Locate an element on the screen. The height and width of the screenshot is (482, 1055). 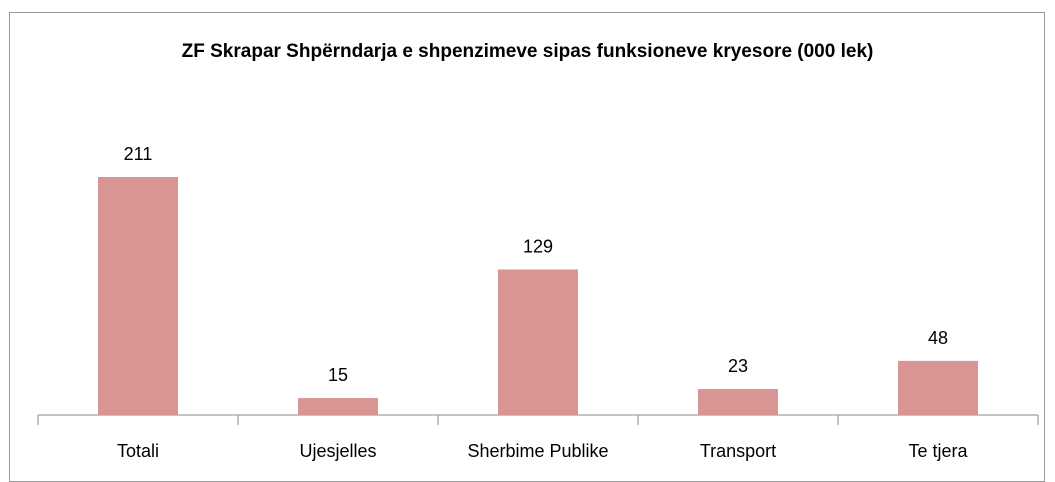
data-label: 15 is located at coordinates (338, 375).